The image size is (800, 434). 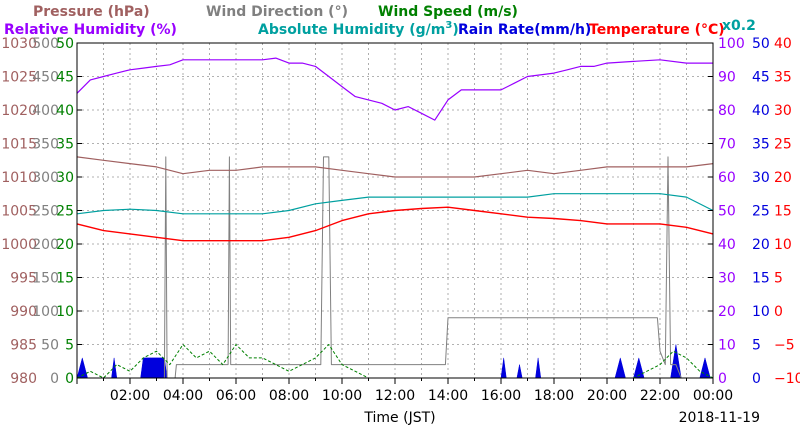 I want to click on y-tick-label-relative-humidity: 100, so click(x=731, y=44).